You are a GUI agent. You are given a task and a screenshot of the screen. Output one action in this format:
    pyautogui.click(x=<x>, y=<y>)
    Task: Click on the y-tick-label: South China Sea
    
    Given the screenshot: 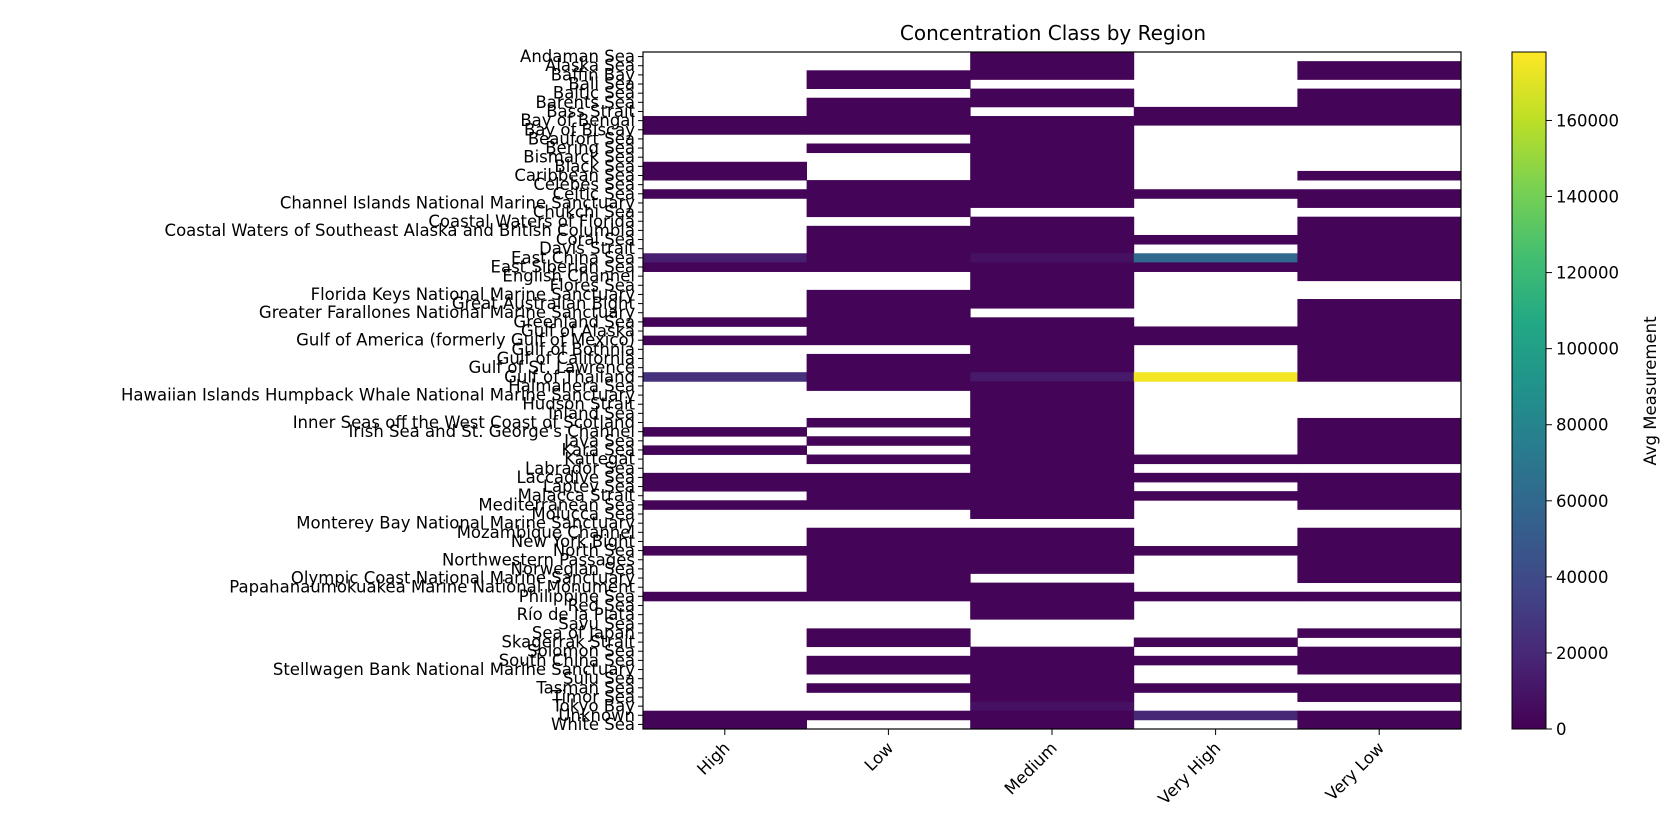 What is the action you would take?
    pyautogui.click(x=567, y=660)
    